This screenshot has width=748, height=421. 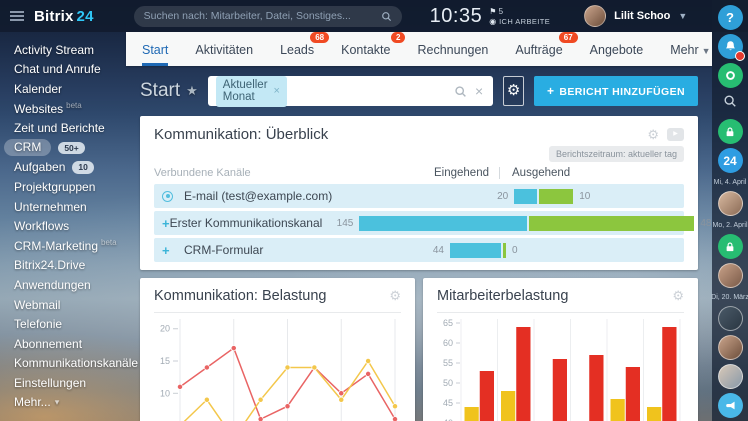 What do you see at coordinates (617, 54) in the screenshot?
I see `tab-angebote: Angebote` at bounding box center [617, 54].